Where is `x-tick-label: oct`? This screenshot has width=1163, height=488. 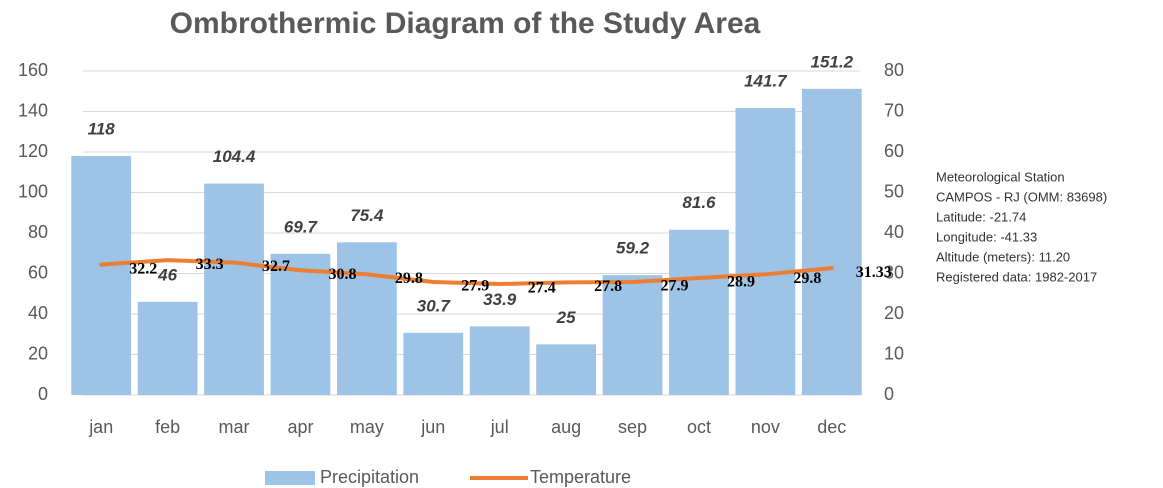
x-tick-label: oct is located at coordinates (699, 427).